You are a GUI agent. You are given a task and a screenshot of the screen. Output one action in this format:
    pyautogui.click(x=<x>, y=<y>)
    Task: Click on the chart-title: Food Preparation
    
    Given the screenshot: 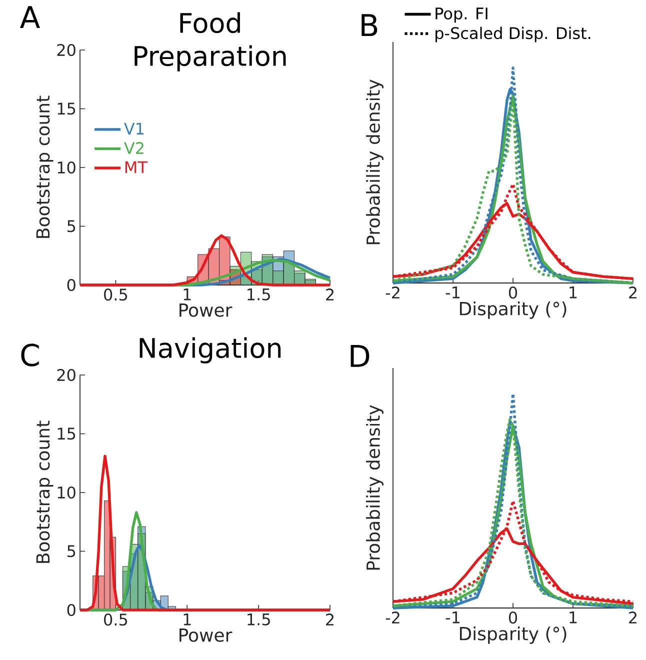 What is the action you would take?
    pyautogui.click(x=210, y=42)
    